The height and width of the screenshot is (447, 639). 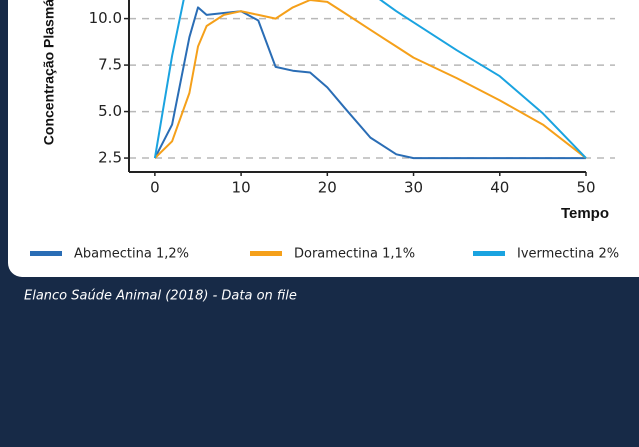 I want to click on x-tick-label: 40, so click(x=499, y=188).